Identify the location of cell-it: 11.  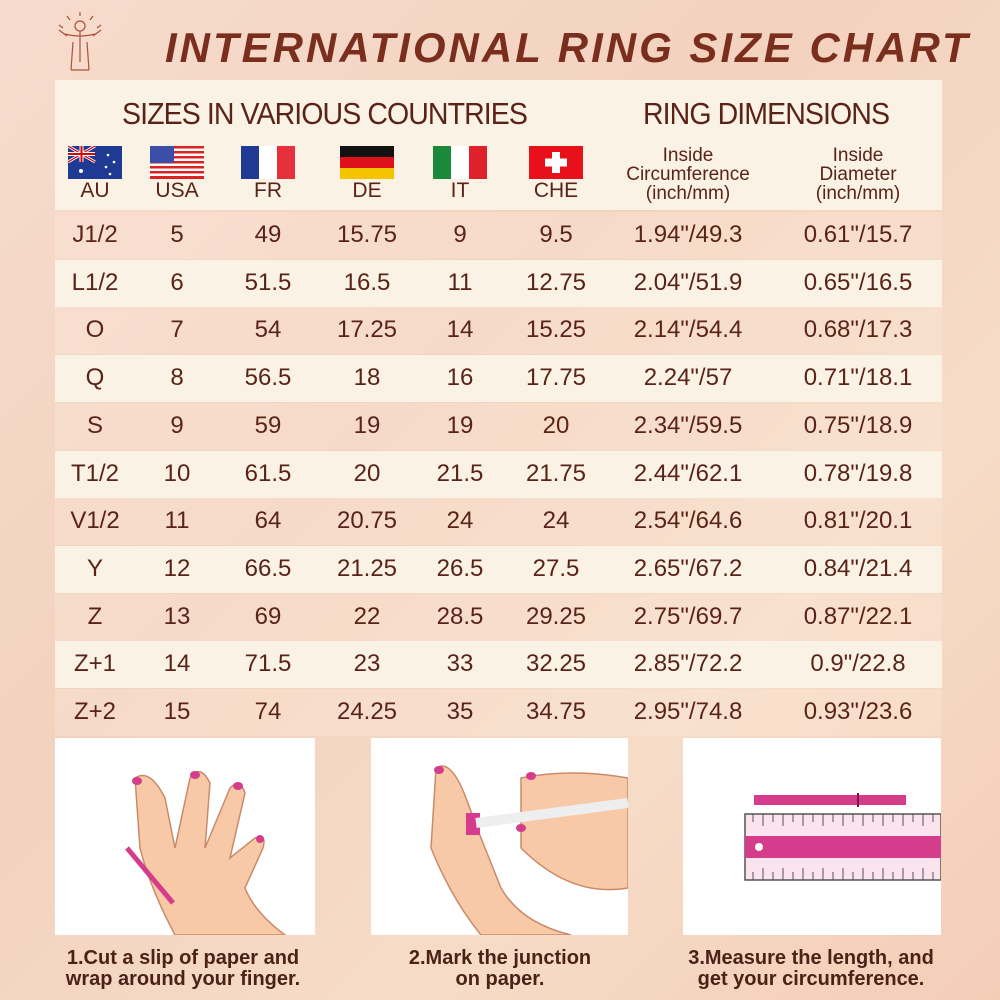
(460, 282).